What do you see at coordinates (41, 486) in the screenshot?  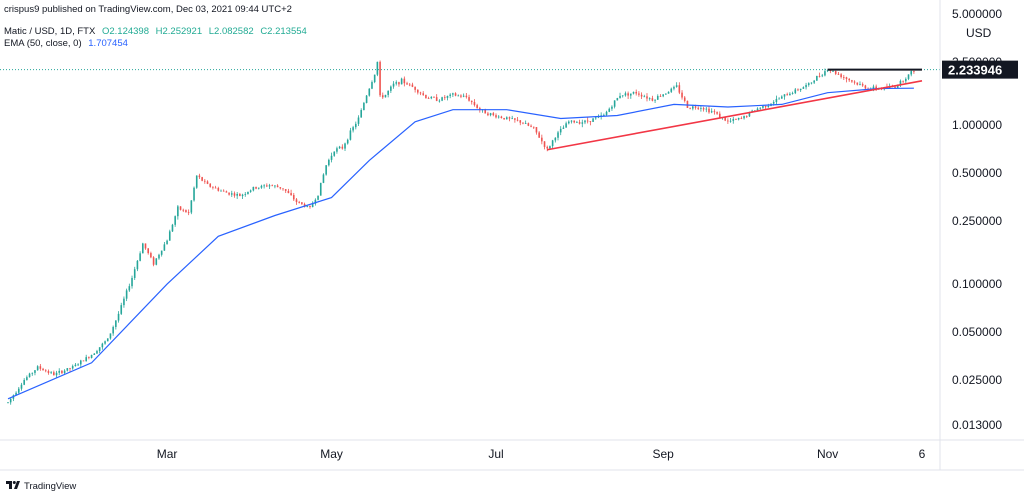 I see `tradingview-brand: TradingView` at bounding box center [41, 486].